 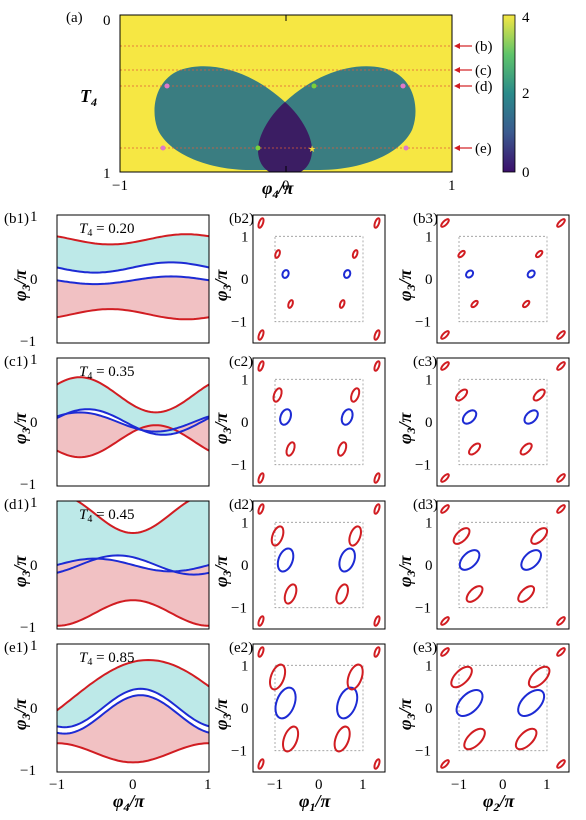 I want to click on curve-blue-upper, so click(x=133, y=422).